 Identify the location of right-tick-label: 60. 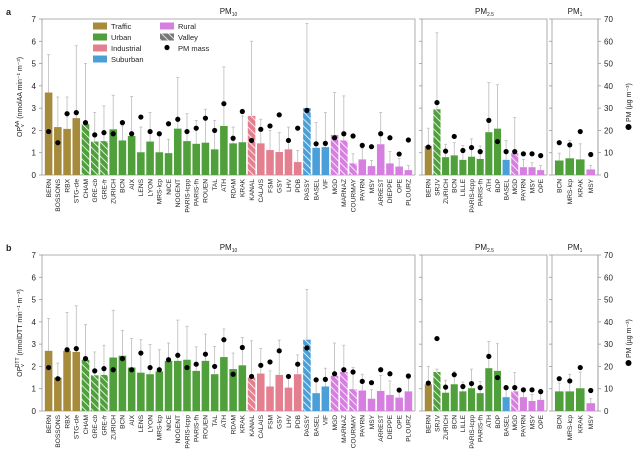
(608, 277).